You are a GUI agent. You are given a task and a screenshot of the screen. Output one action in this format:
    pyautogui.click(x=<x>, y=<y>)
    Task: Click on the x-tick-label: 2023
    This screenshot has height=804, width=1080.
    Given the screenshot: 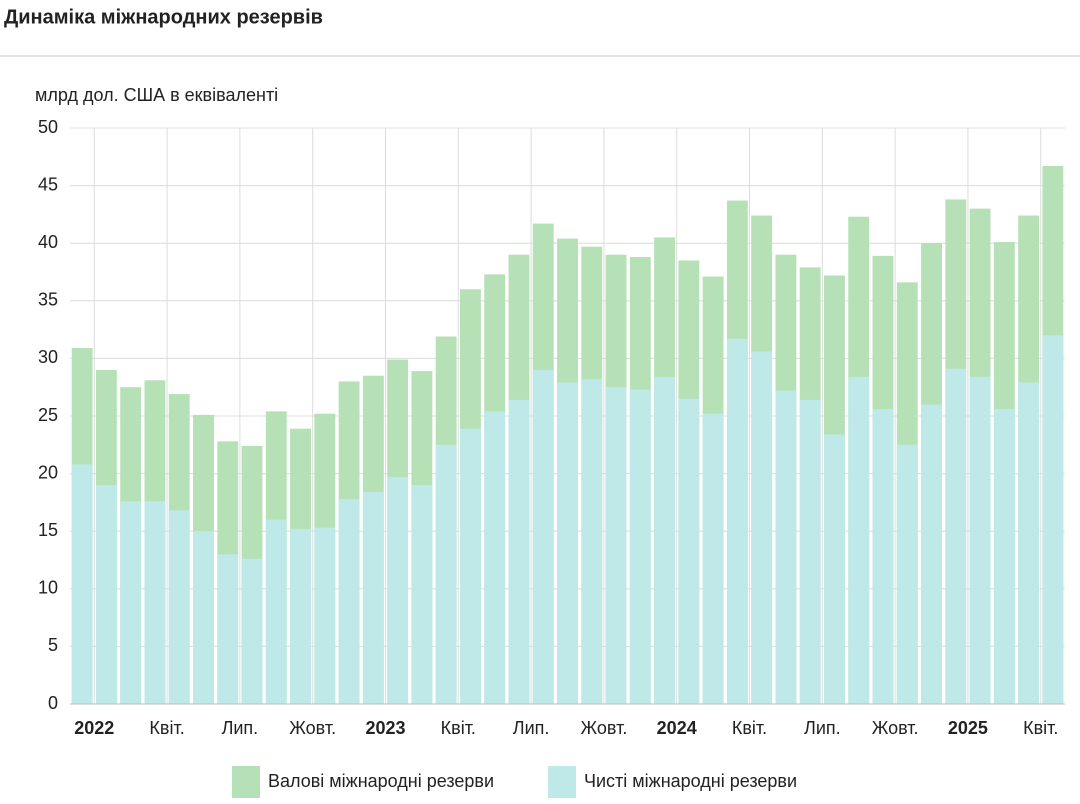 What is the action you would take?
    pyautogui.click(x=385, y=728)
    